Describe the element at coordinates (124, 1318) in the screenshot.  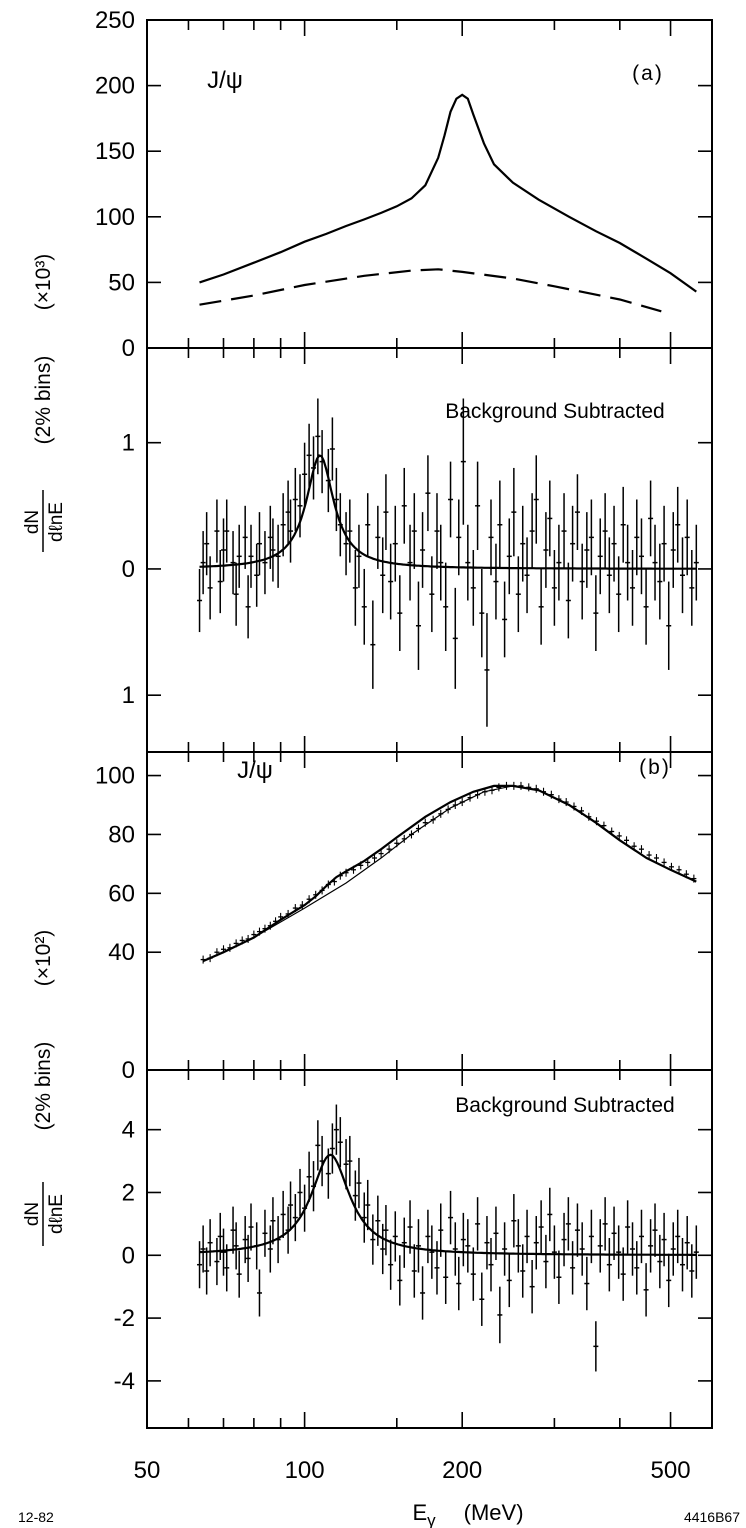
I see `y-tick-label: -2` at that location.